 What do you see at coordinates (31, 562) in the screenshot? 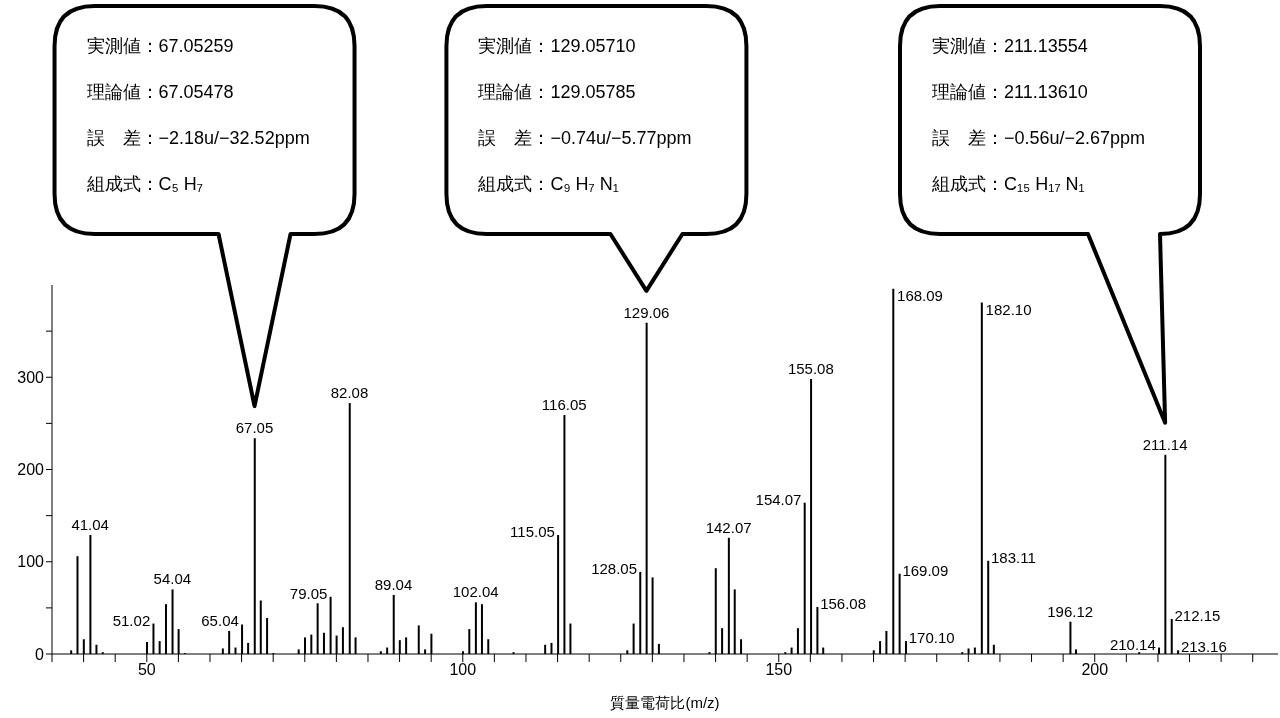
I see `y-tick-label: 100` at bounding box center [31, 562].